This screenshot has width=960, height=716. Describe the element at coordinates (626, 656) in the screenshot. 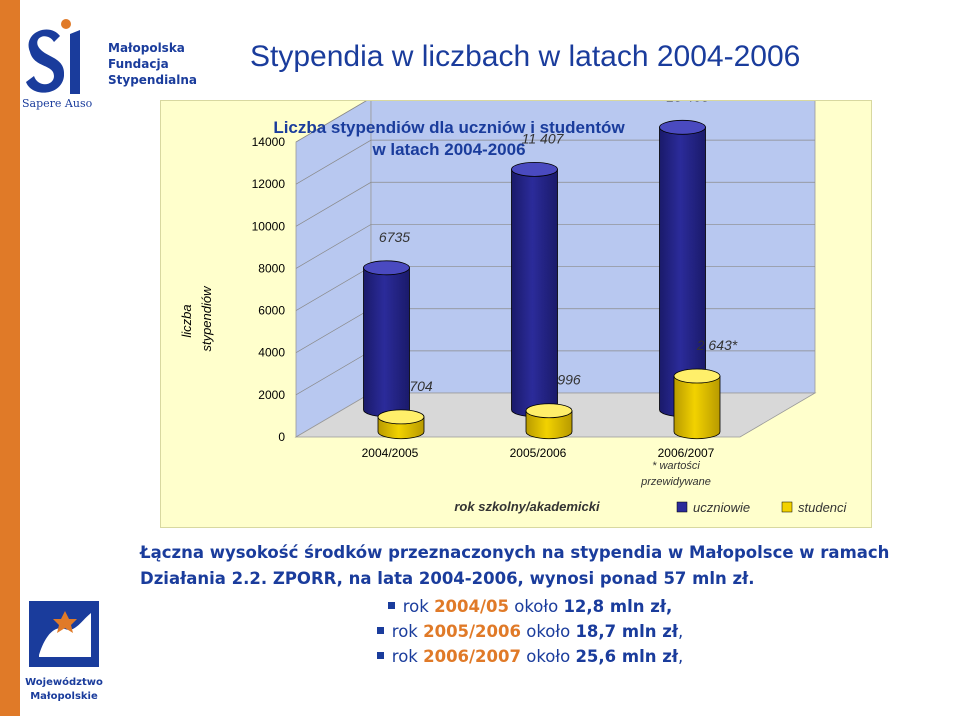

I see `funding-amount: 25,6 mln zł` at that location.